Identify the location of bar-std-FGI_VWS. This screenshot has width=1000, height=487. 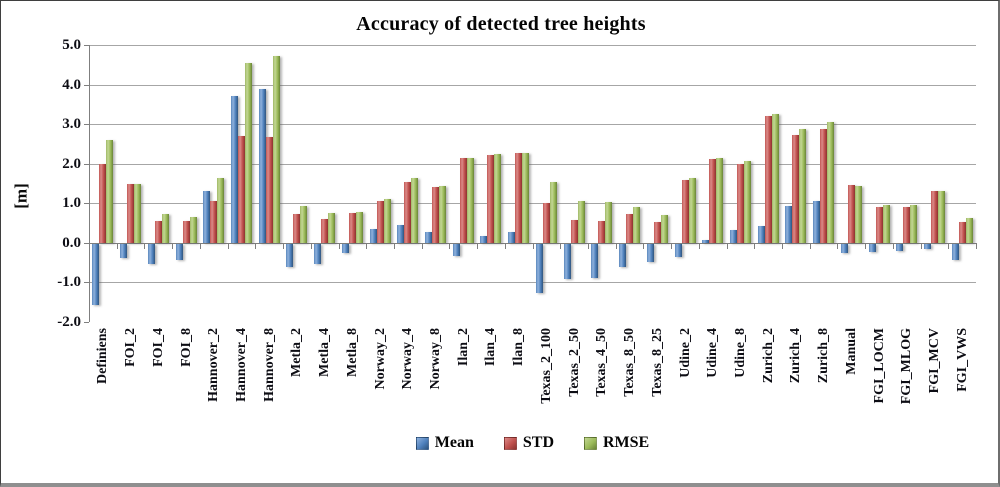
(962, 232).